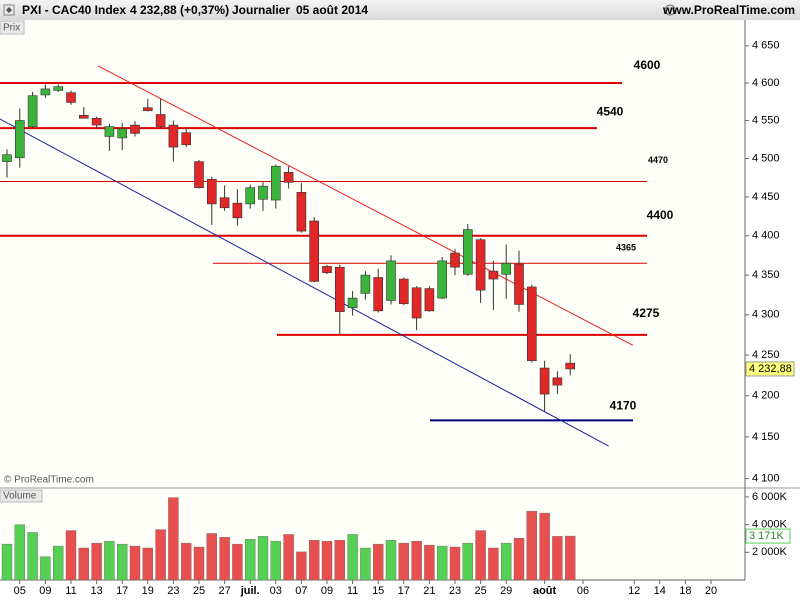 The width and height of the screenshot is (800, 600). What do you see at coordinates (670, 10) in the screenshot?
I see `header-button` at bounding box center [670, 10].